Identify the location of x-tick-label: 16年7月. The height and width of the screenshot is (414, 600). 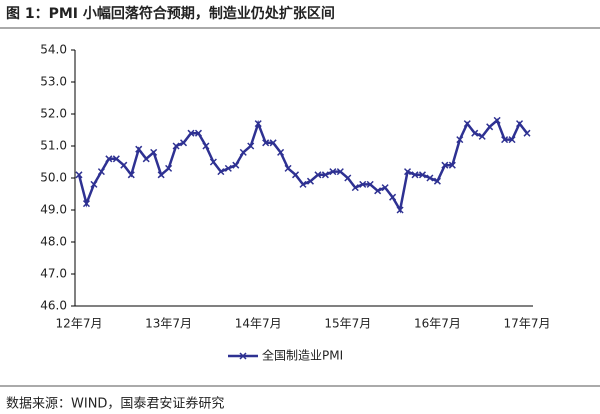
(437, 324).